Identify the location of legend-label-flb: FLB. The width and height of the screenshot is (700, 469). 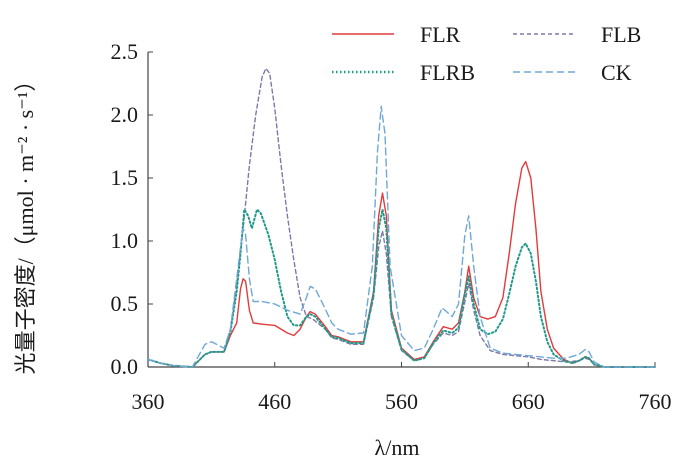
(621, 34).